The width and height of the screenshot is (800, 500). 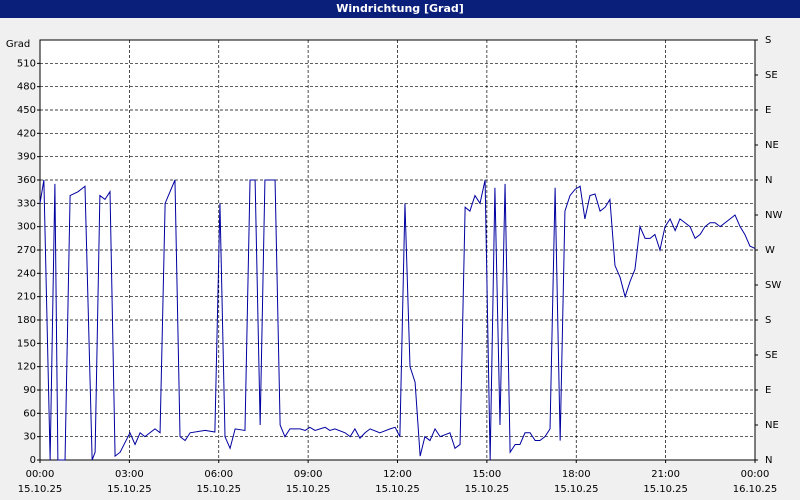 What do you see at coordinates (26, 110) in the screenshot?
I see `y-tick-label: 450` at bounding box center [26, 110].